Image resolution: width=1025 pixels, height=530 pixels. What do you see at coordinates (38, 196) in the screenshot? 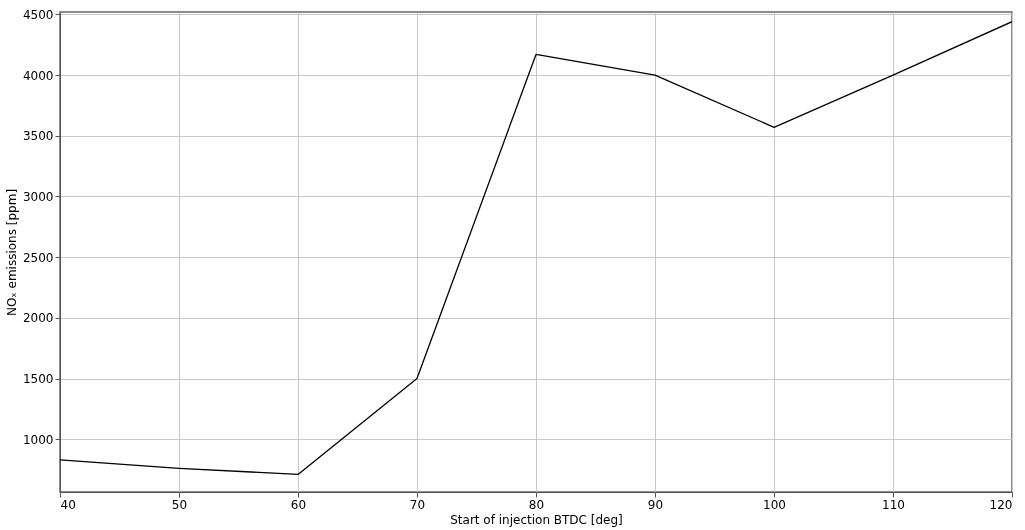
I see `y-tick-label: 3000` at bounding box center [38, 196].